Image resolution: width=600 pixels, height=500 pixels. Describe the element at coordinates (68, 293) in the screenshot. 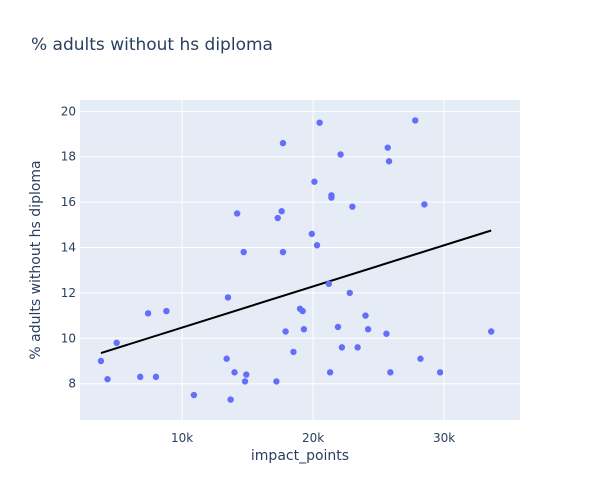

I see `y-tick-label: 12` at that location.